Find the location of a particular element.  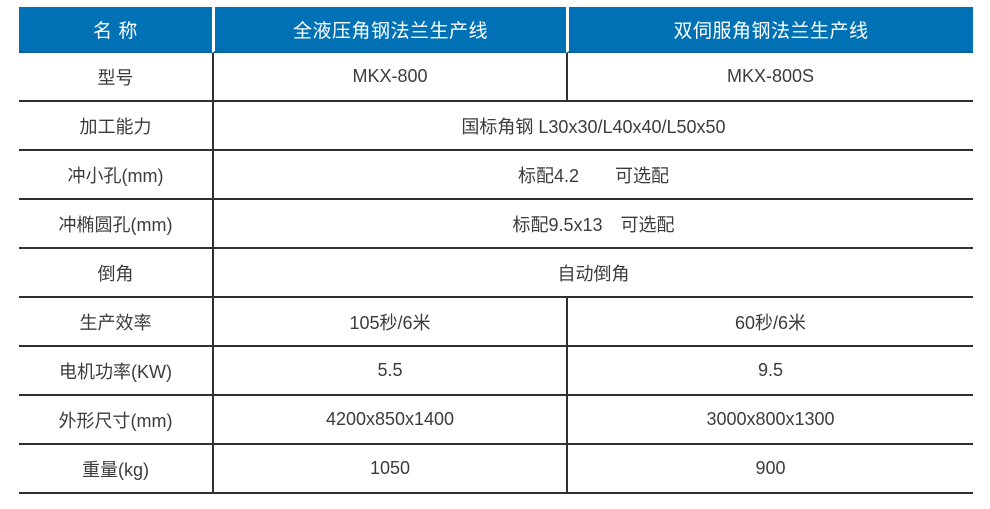

row-label: 倒角 is located at coordinates (115, 273).